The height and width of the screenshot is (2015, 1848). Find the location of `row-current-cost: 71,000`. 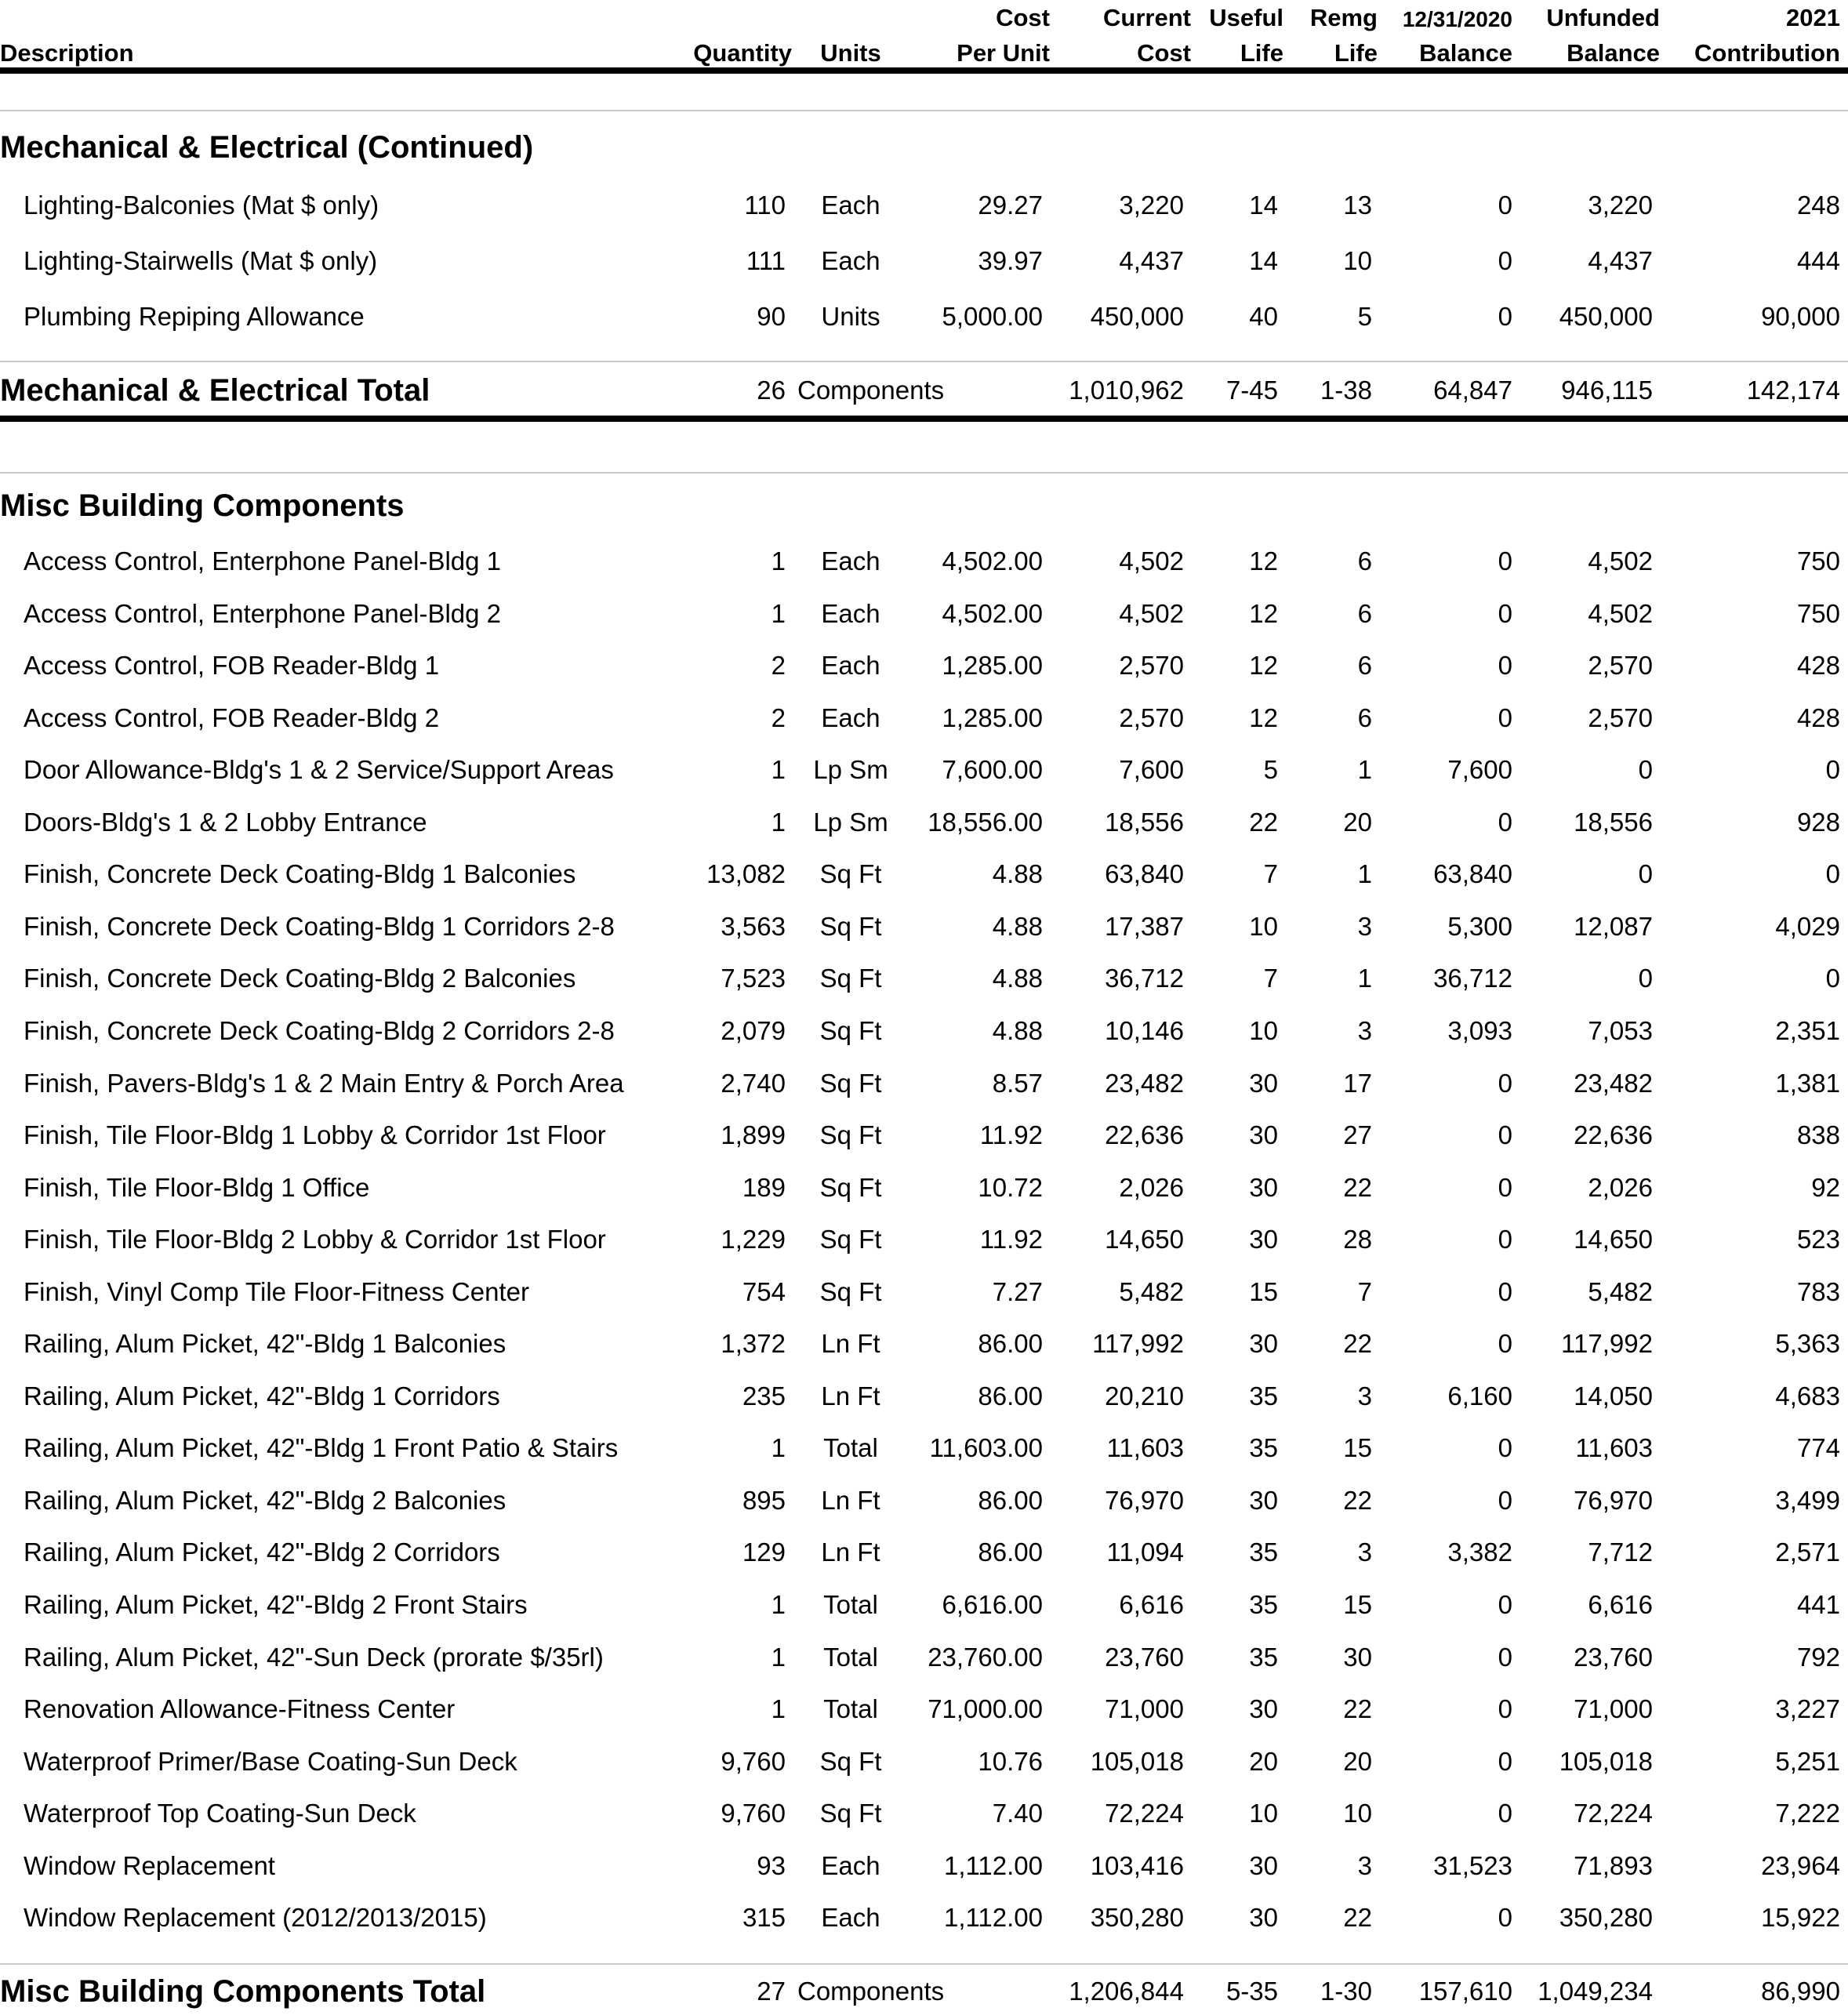

row-current-cost: 71,000 is located at coordinates (1144, 1708).